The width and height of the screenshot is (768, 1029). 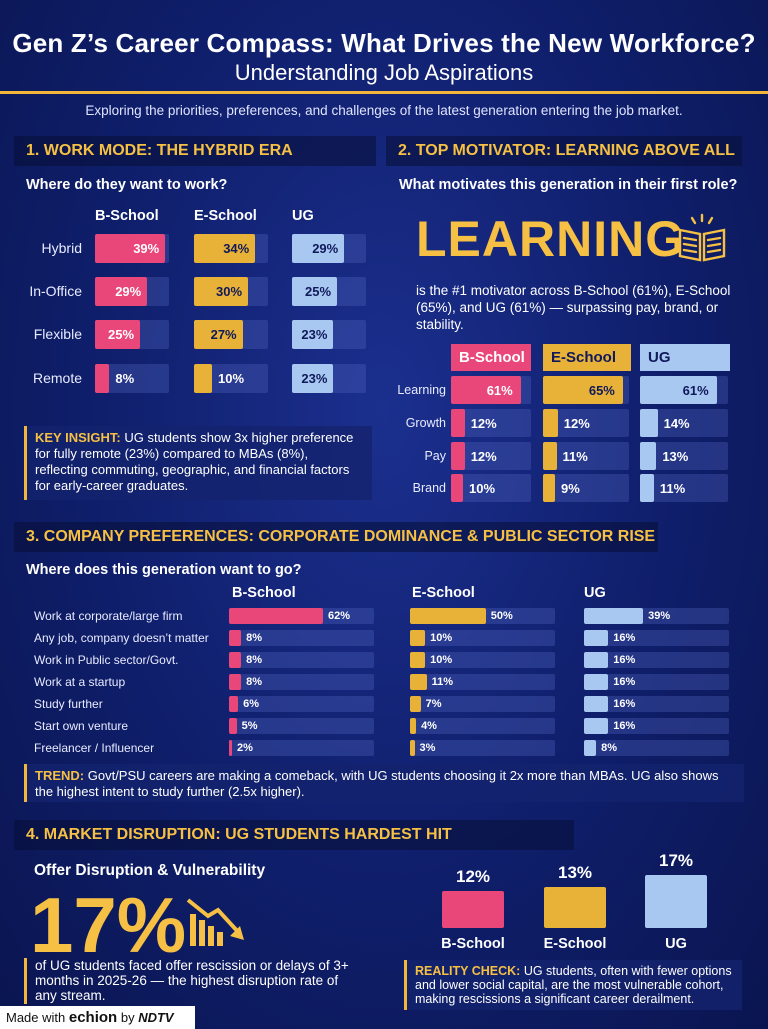 I want to click on section3-question: Where does this generation want to go?, so click(x=164, y=570).